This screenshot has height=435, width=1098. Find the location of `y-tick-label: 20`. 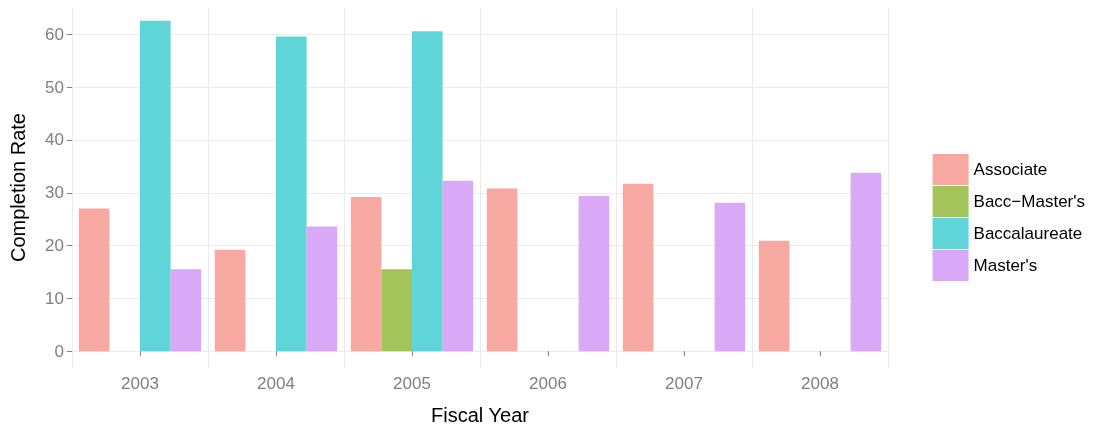

y-tick-label: 20 is located at coordinates (54, 246).